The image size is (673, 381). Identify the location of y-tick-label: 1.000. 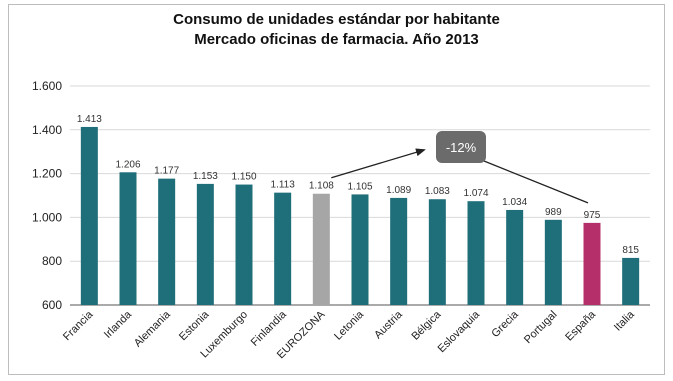
(47, 217).